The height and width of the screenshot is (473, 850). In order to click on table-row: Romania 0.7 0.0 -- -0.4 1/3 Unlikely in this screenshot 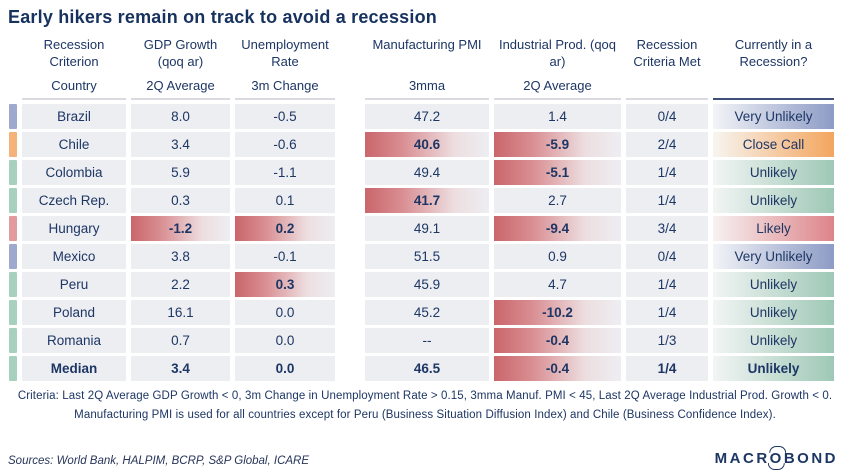, I will do `click(425, 341)`.